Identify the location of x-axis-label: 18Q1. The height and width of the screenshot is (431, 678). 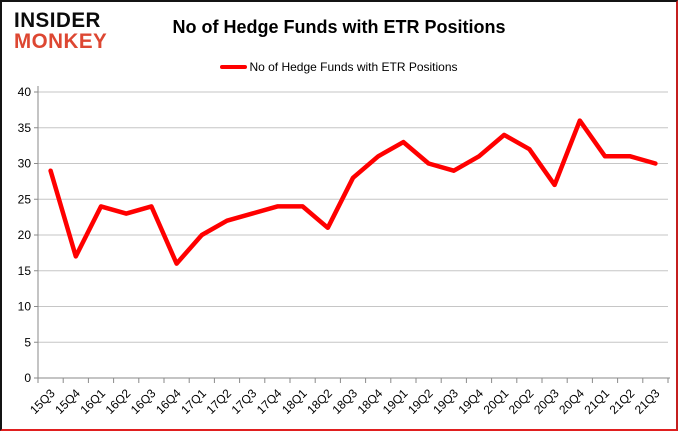
(294, 401).